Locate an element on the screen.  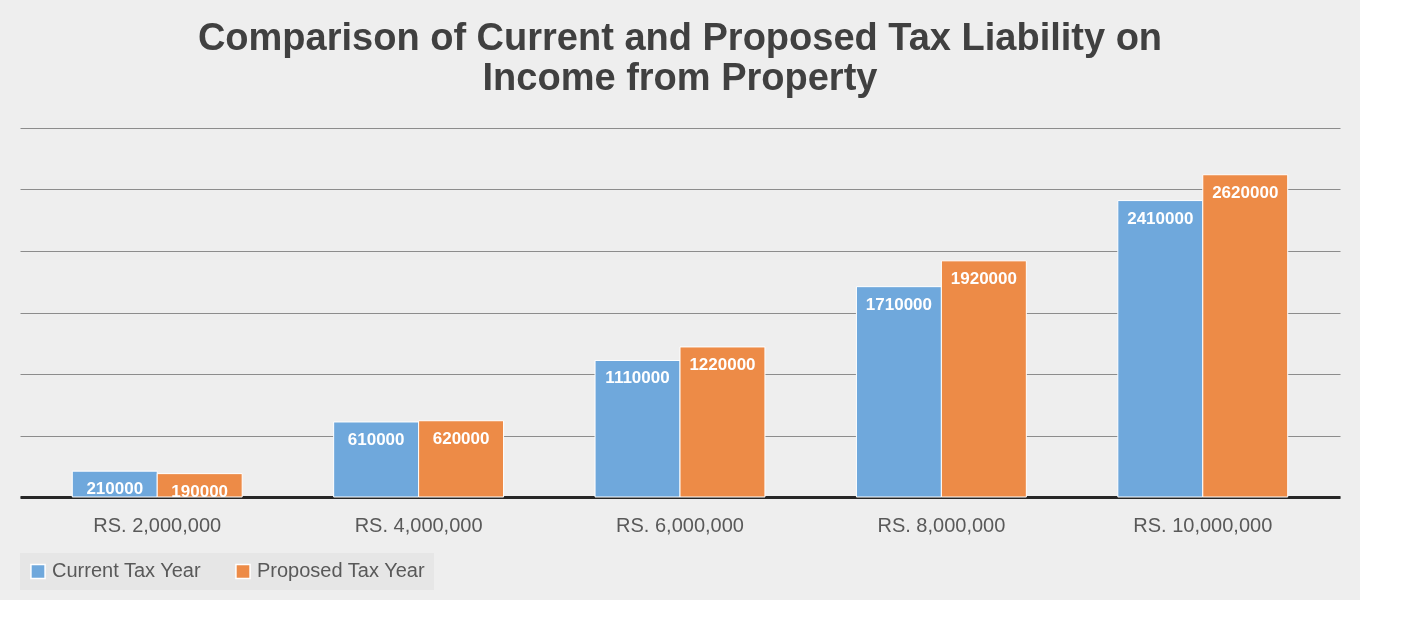
x-tick-label: RS. 2,000,000 is located at coordinates (157, 524).